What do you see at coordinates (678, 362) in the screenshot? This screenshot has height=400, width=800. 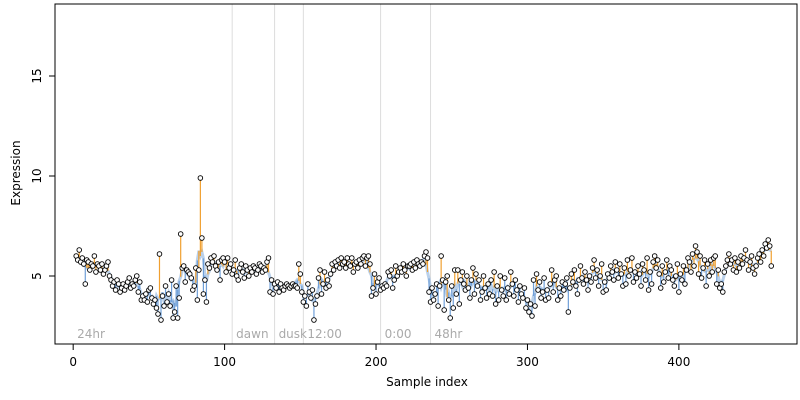 I see `x-tick-label: 400` at bounding box center [678, 362].